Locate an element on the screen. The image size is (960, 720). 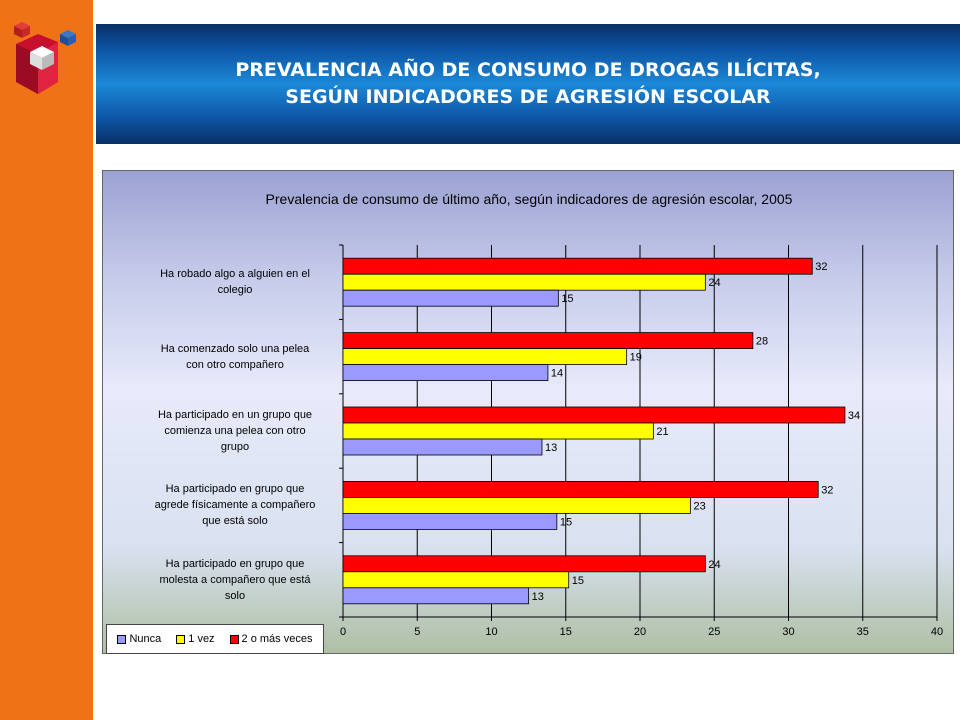
x-tick-label-20: 20 is located at coordinates (640, 632).